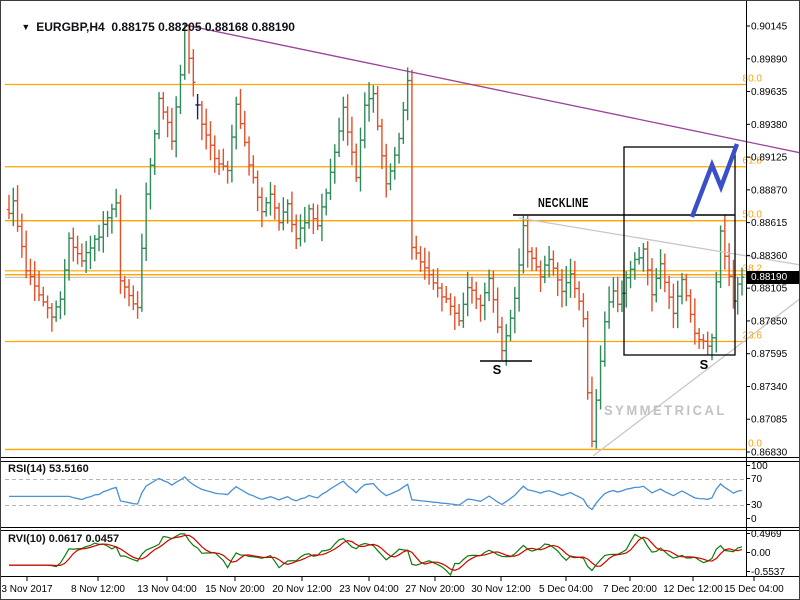 The height and width of the screenshot is (600, 800). What do you see at coordinates (754, 589) in the screenshot?
I see `time-axis-label: 15 Dec 04:00` at bounding box center [754, 589].